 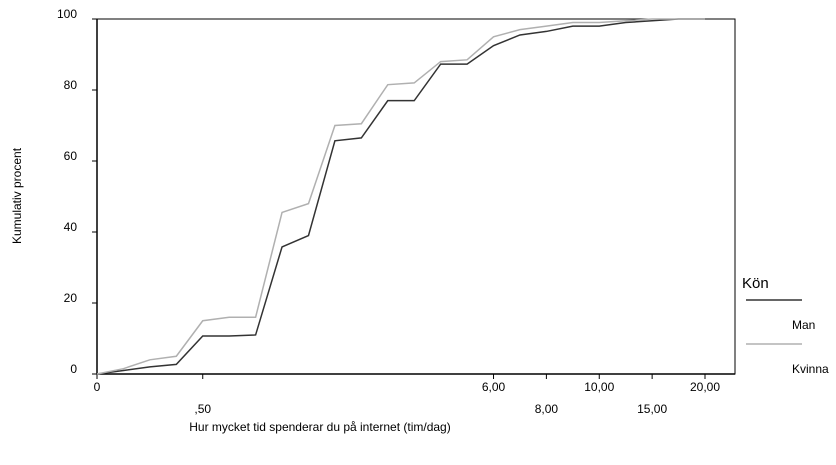 I want to click on y-tick-label: 0, so click(x=73, y=369).